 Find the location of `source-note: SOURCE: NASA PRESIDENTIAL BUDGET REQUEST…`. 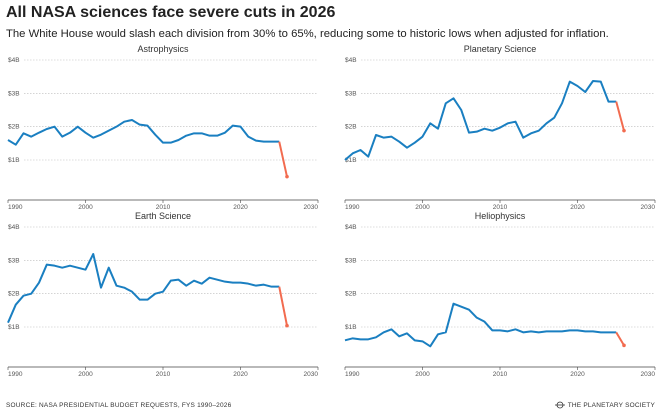

source-note: SOURCE: NASA PRESIDENTIAL BUDGET REQUEST… is located at coordinates (119, 405).